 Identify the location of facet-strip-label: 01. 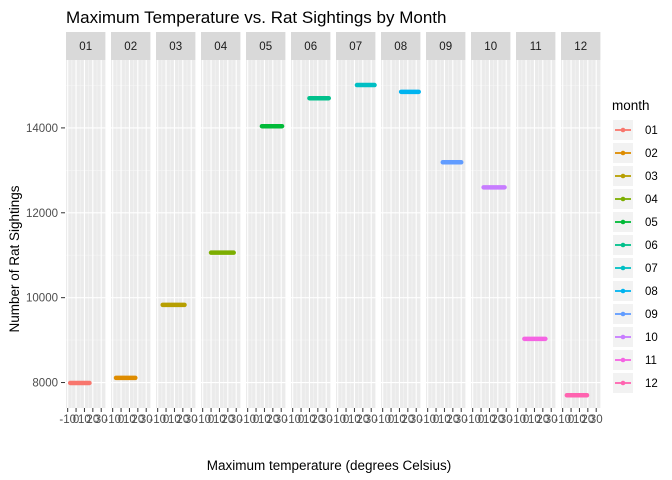
(85, 47).